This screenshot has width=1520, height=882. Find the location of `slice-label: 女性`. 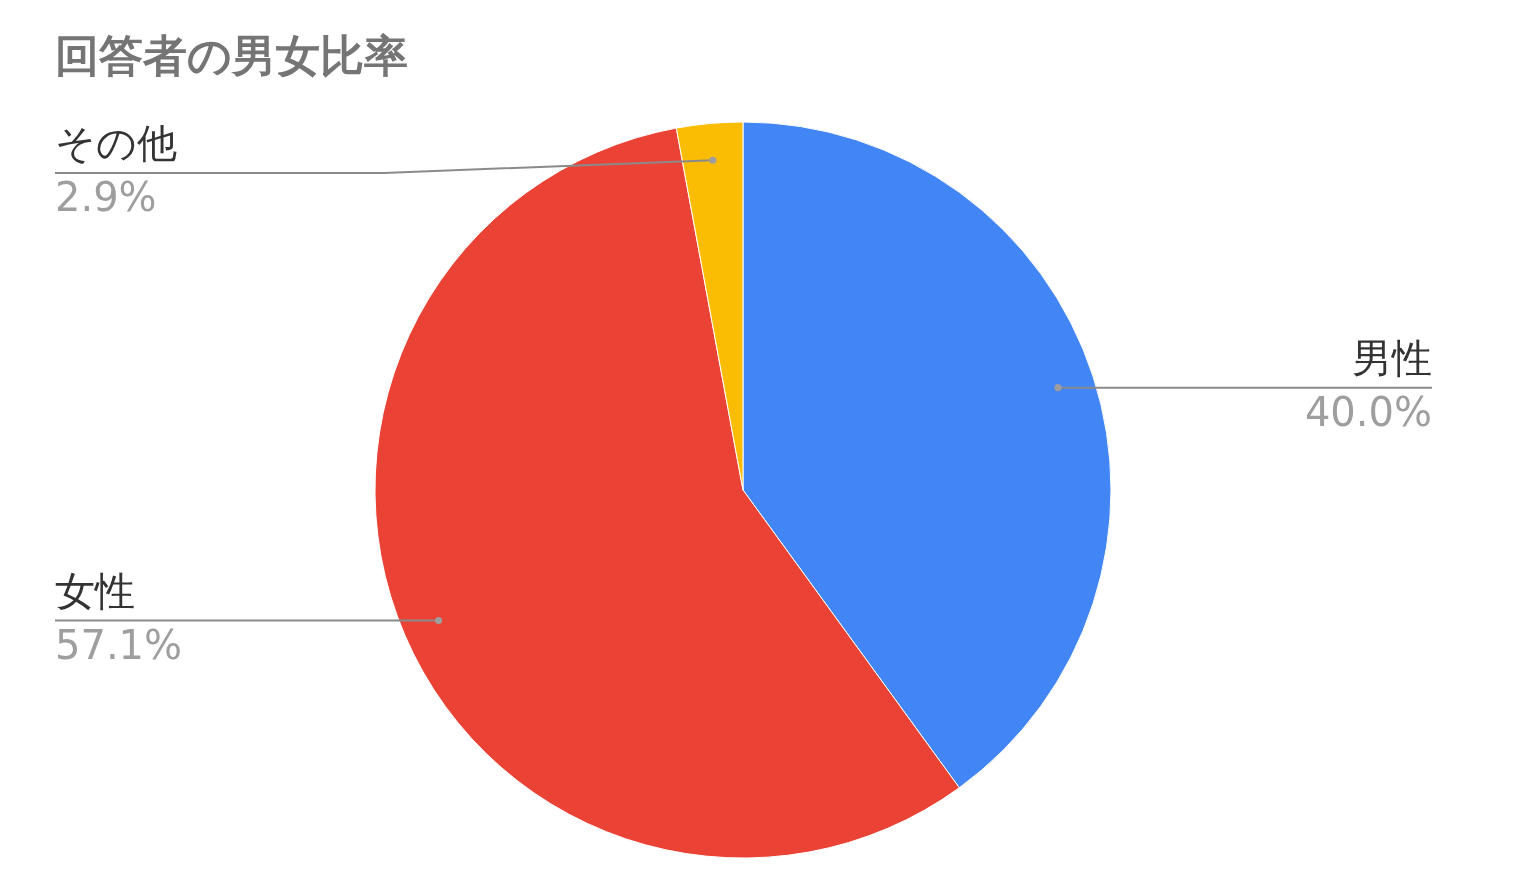

slice-label: 女性 is located at coordinates (95, 590).